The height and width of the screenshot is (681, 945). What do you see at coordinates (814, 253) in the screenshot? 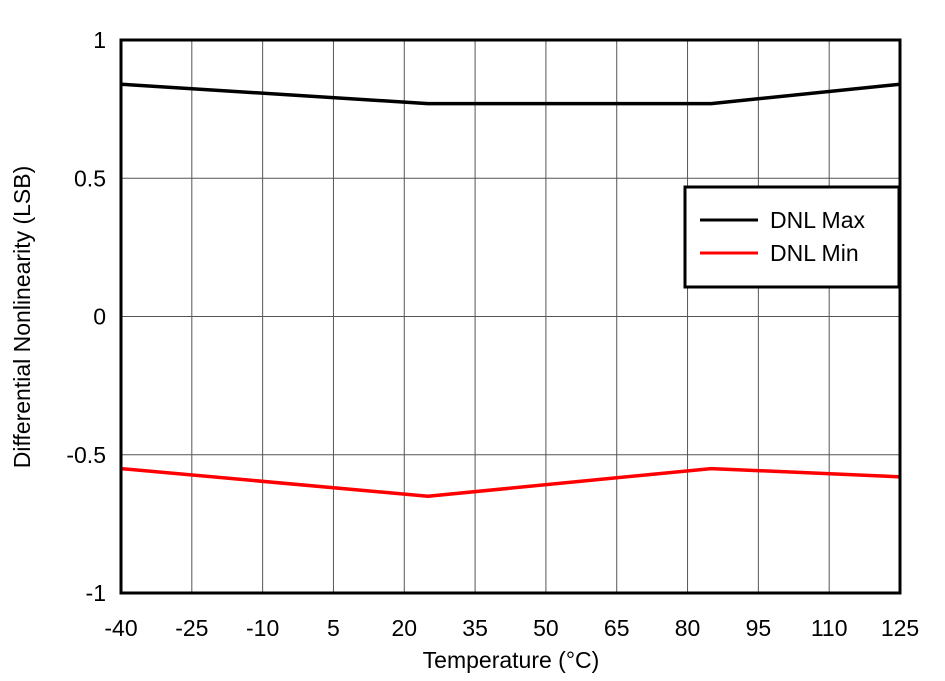
I see `legend-label-dnl-min: DNL Min` at bounding box center [814, 253].